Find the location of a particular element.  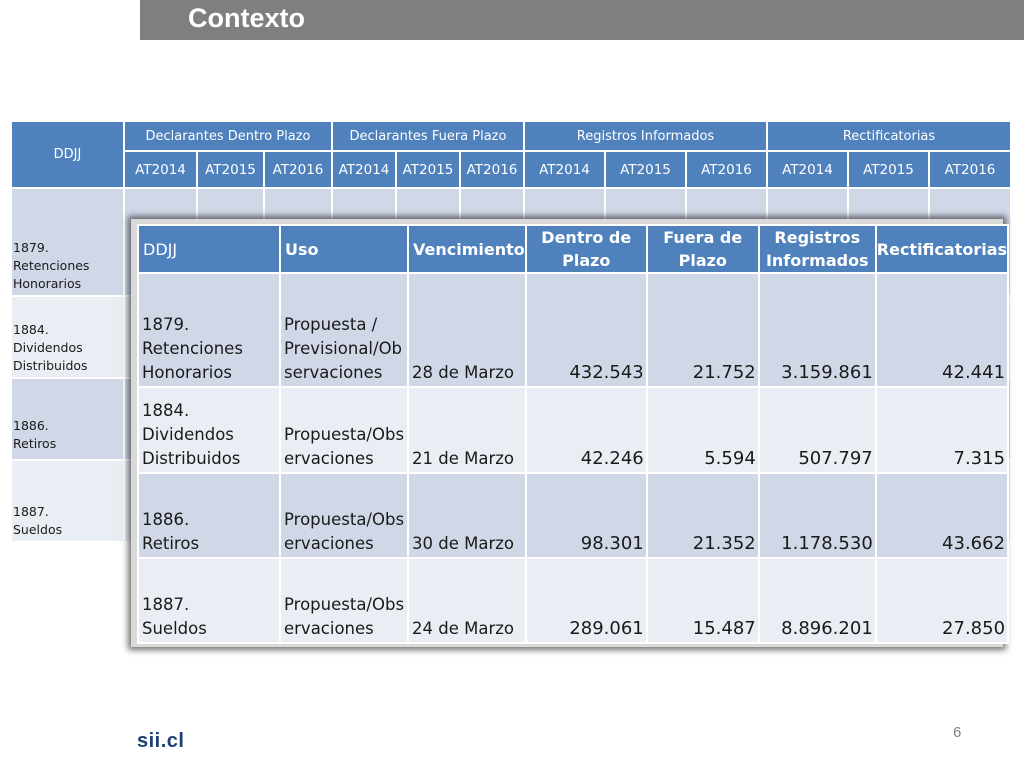

cell-vencimiento: 28 de Marzo is located at coordinates (467, 330).